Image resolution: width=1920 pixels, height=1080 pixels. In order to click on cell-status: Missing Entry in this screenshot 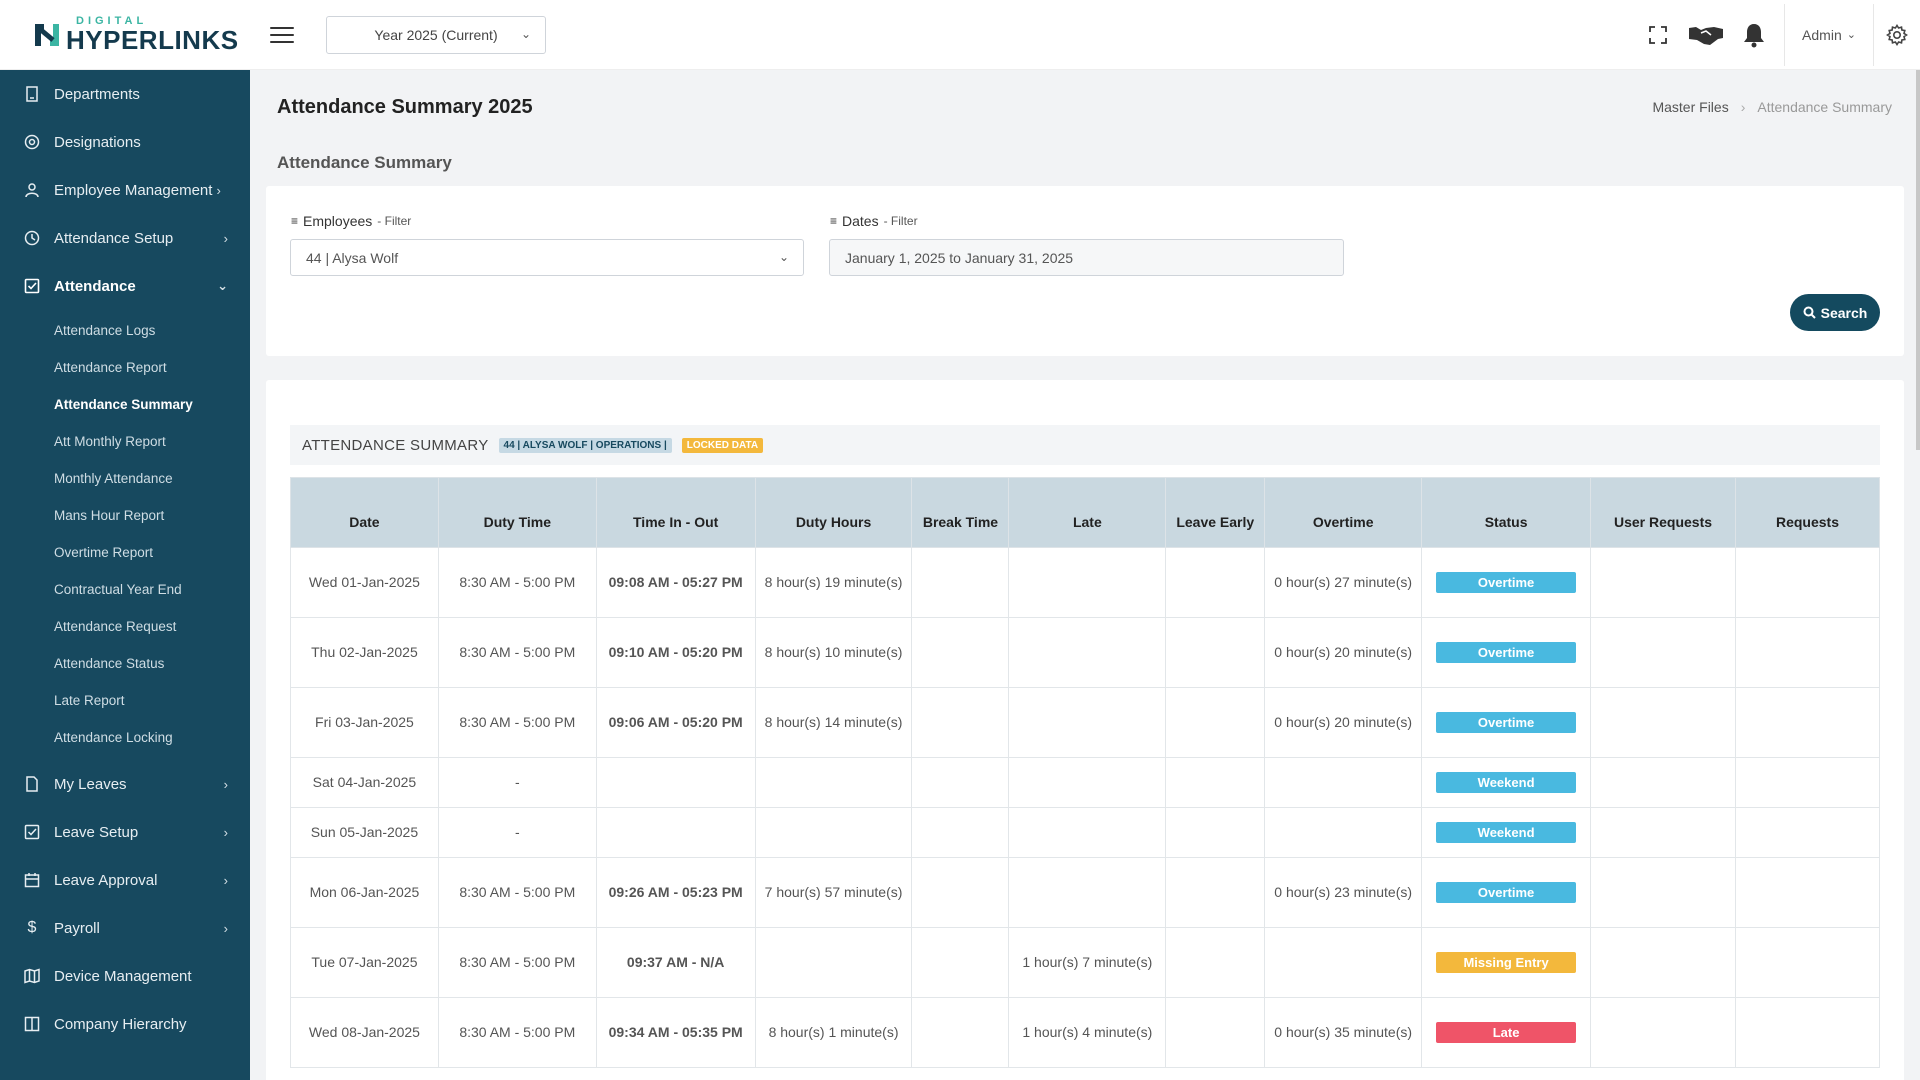, I will do `click(1506, 962)`.